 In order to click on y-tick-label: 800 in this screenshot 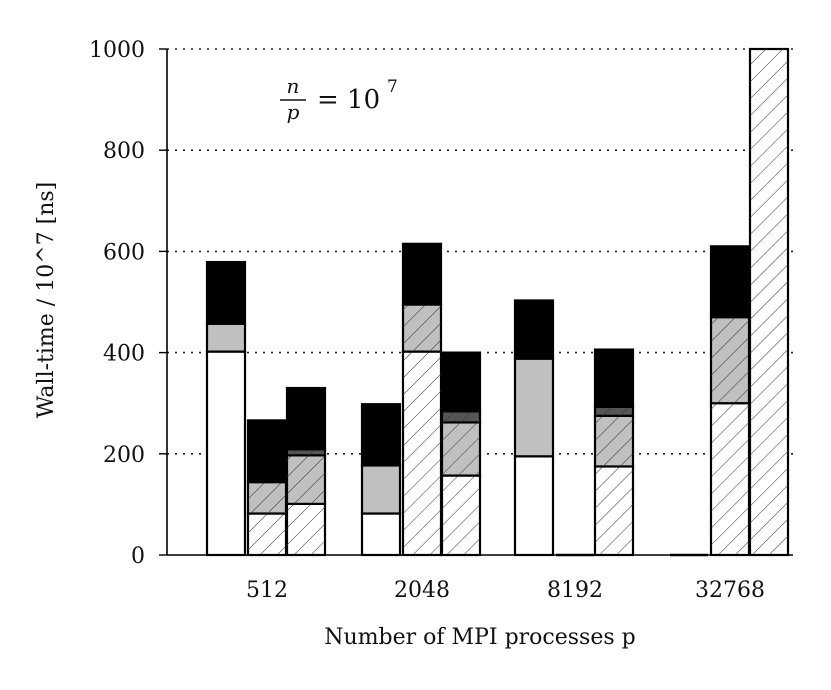, I will do `click(124, 151)`.